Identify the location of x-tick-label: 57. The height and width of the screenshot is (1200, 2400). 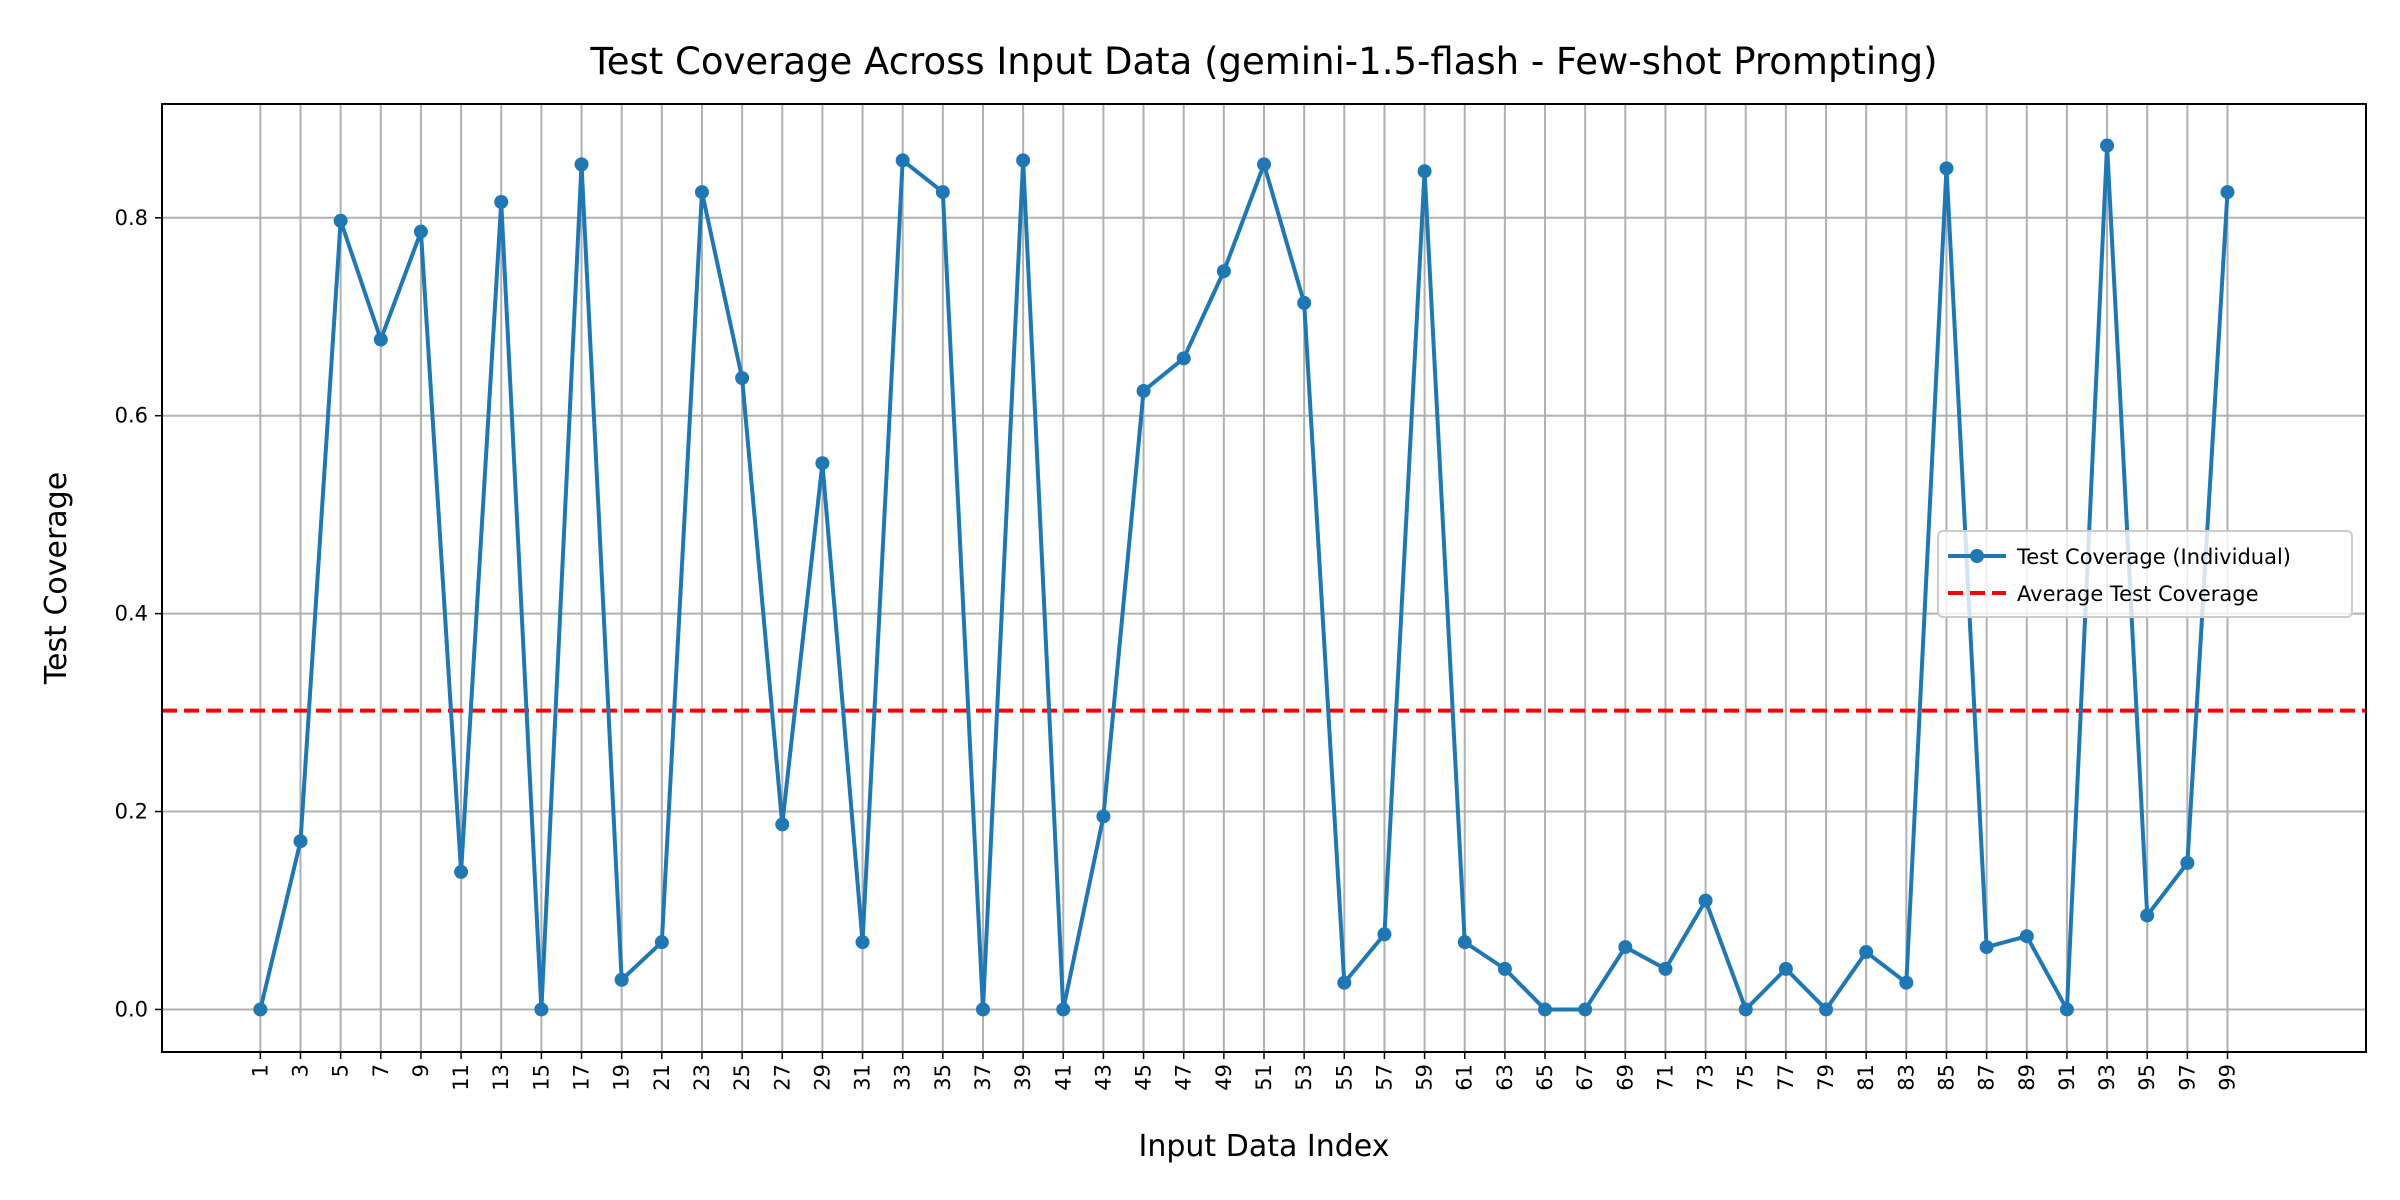
(1384, 1077).